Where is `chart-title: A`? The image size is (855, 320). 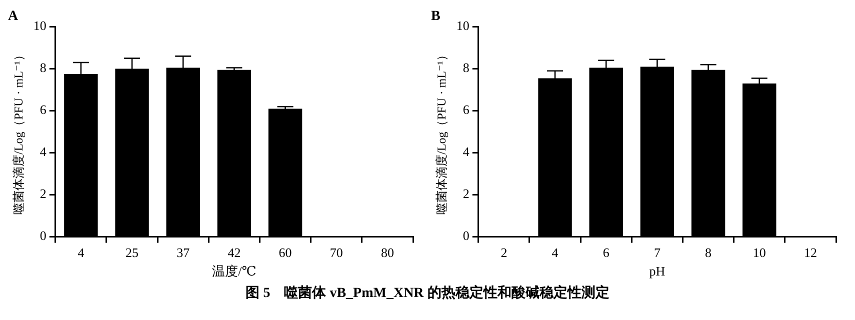
chart-title: A is located at coordinates (13, 16).